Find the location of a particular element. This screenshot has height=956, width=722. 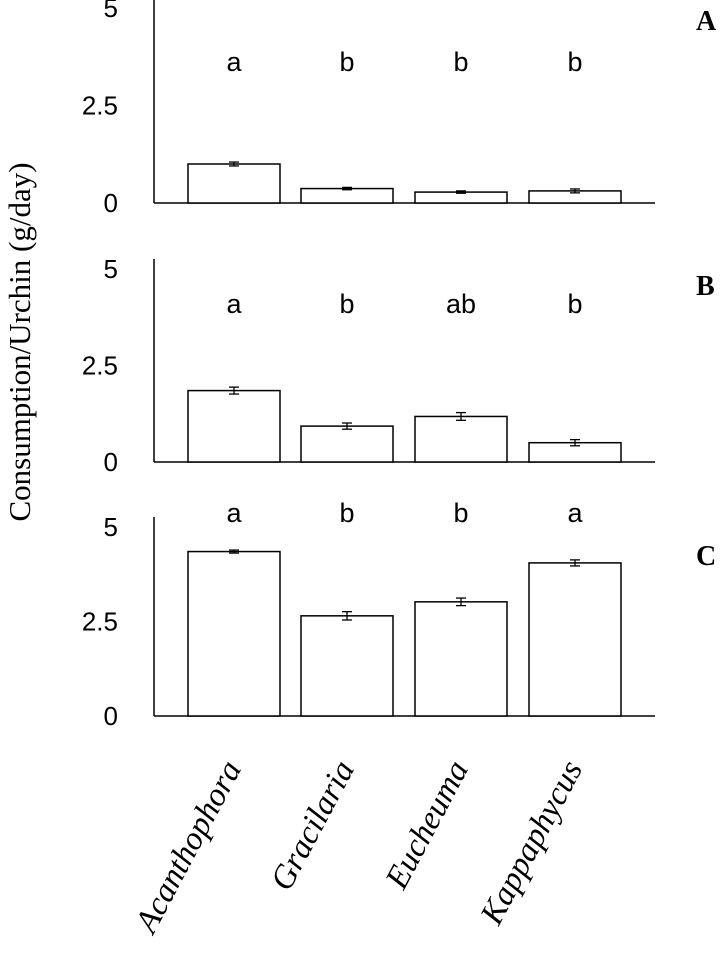

panel-label: B is located at coordinates (705, 286).